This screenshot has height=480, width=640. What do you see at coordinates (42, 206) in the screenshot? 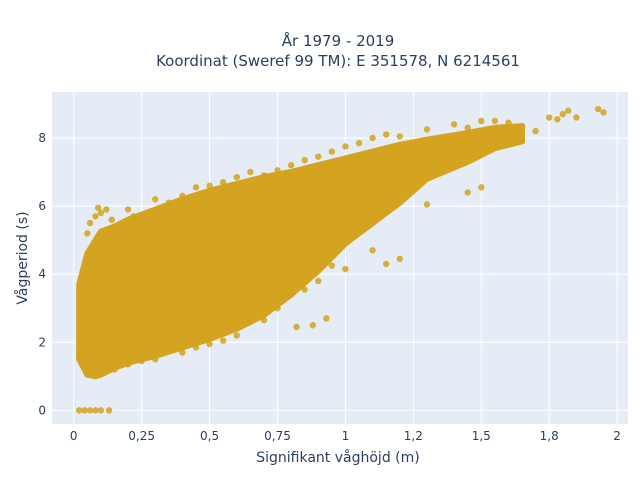
I see `y-tick-label: 6` at bounding box center [42, 206].